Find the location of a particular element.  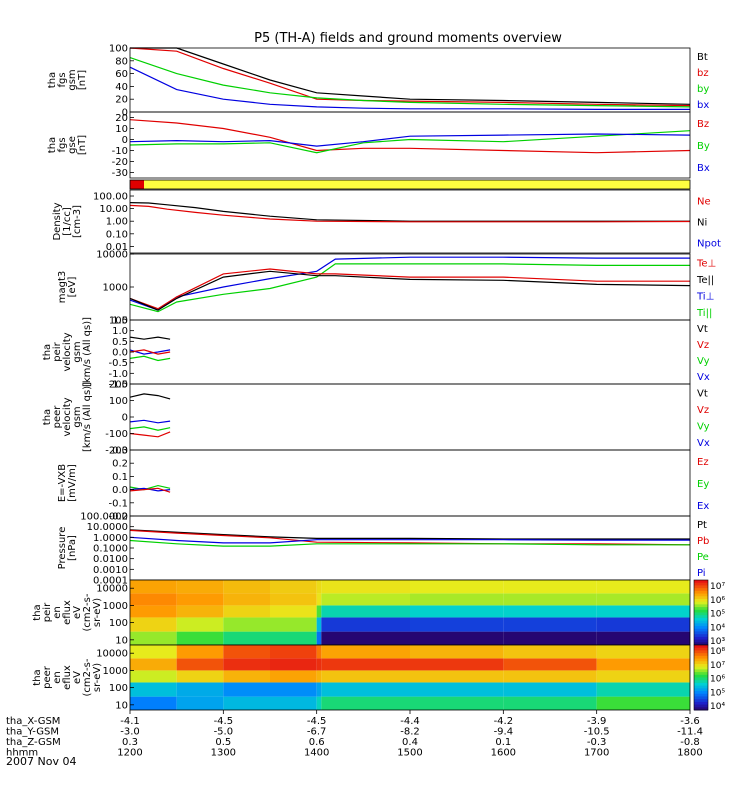

colorbar-tick-label: 10⁶ is located at coordinates (717, 680).